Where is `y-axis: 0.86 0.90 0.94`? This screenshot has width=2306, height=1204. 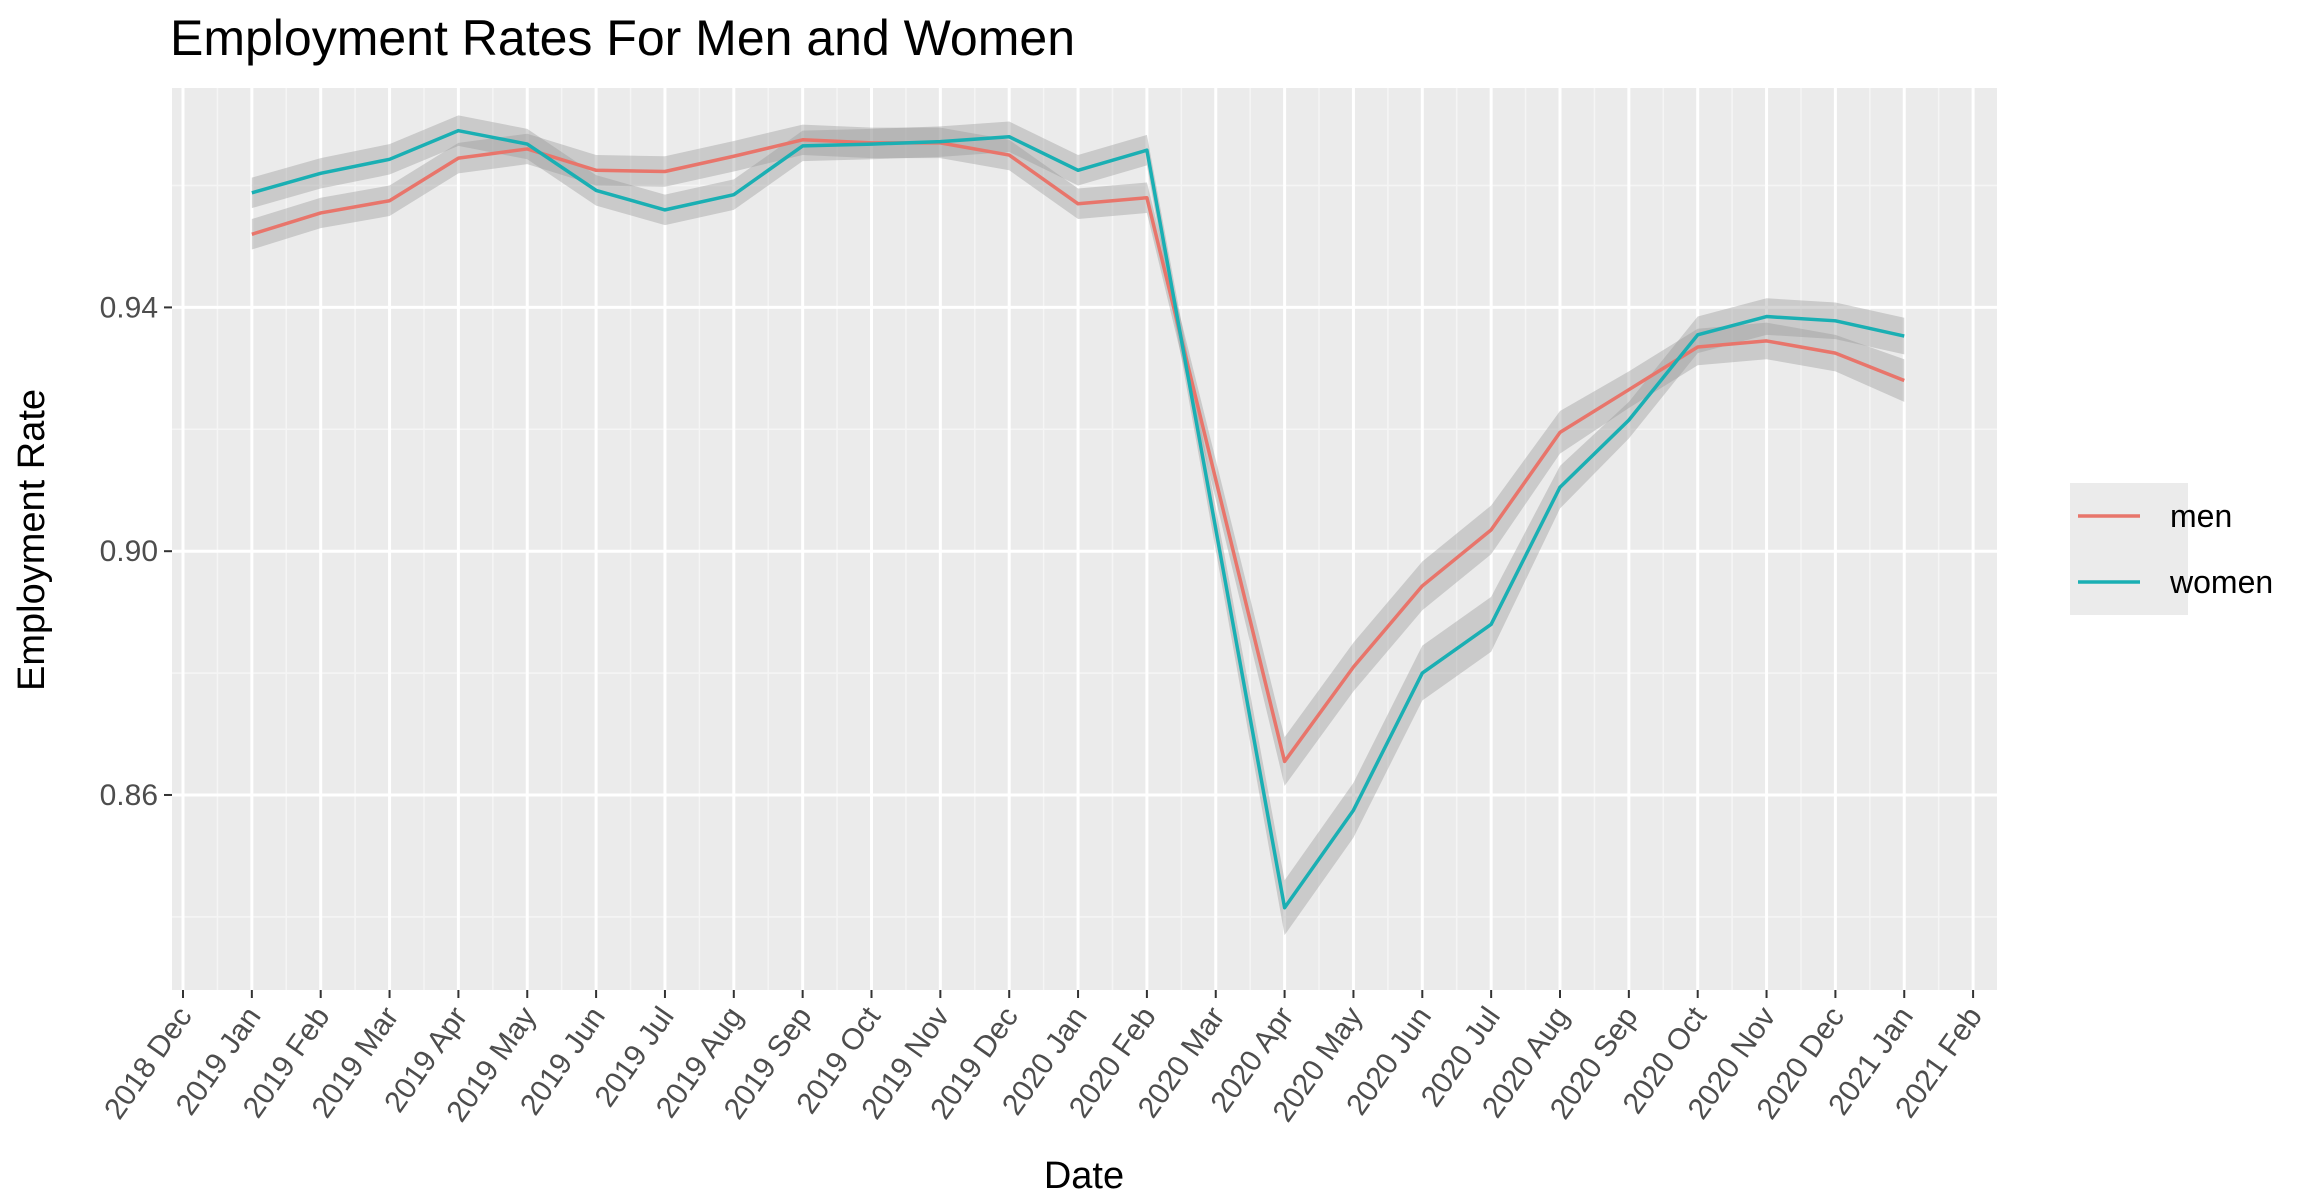
y-axis: 0.86 0.90 0.94 is located at coordinates (136, 551).